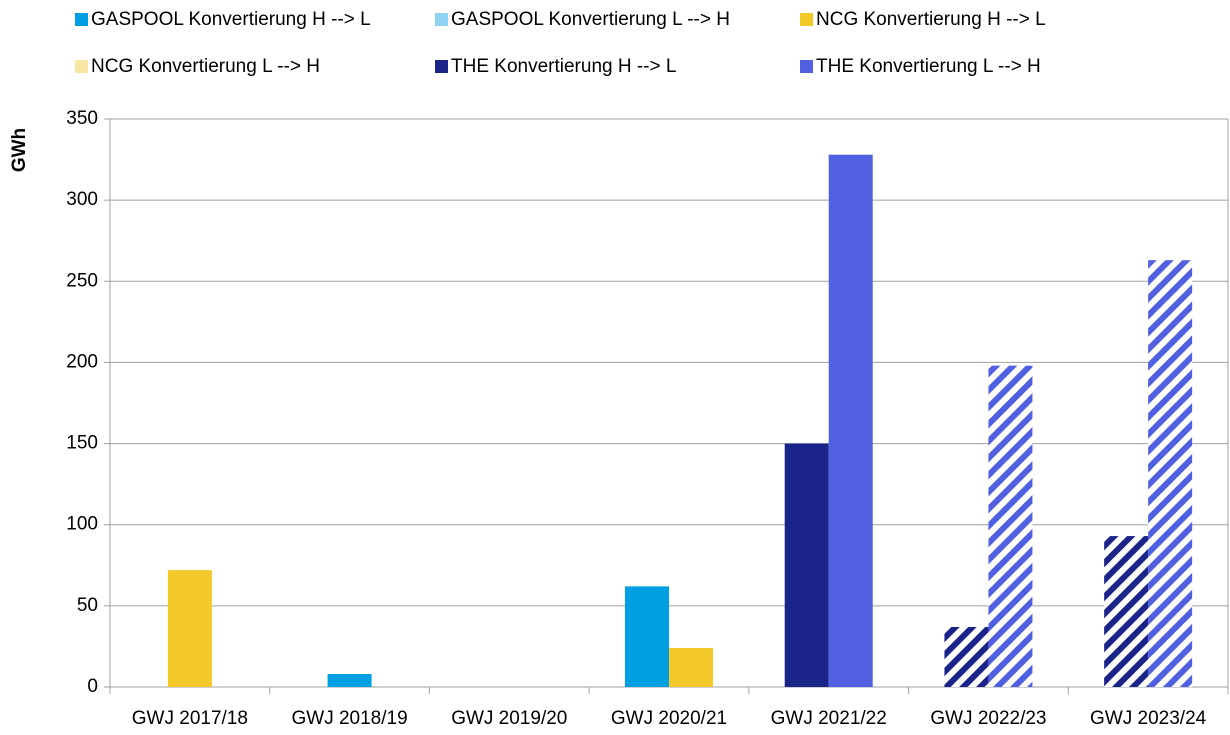 Image resolution: width=1230 pixels, height=735 pixels. Describe the element at coordinates (82, 361) in the screenshot. I see `y-tick-label: 200` at that location.